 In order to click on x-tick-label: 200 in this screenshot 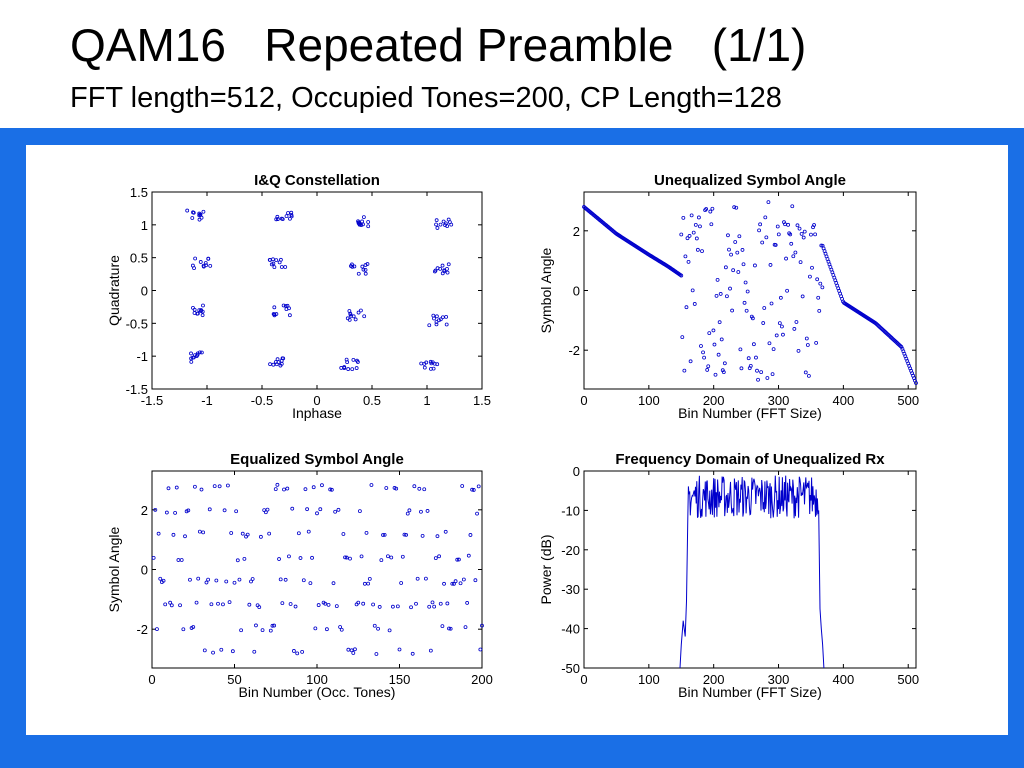, I will do `click(482, 679)`.